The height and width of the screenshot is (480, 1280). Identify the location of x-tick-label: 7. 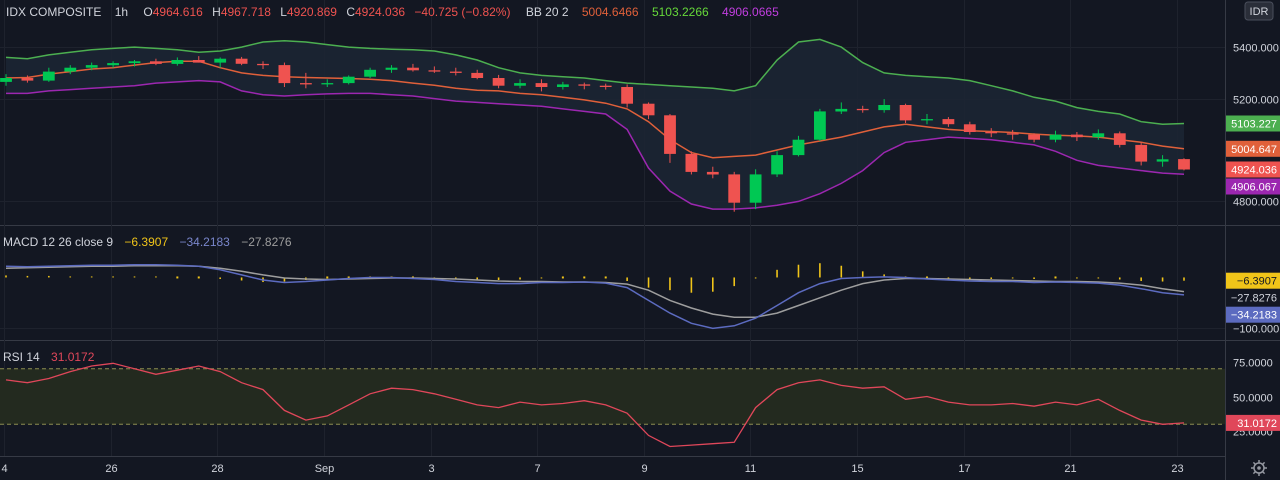
(537, 469).